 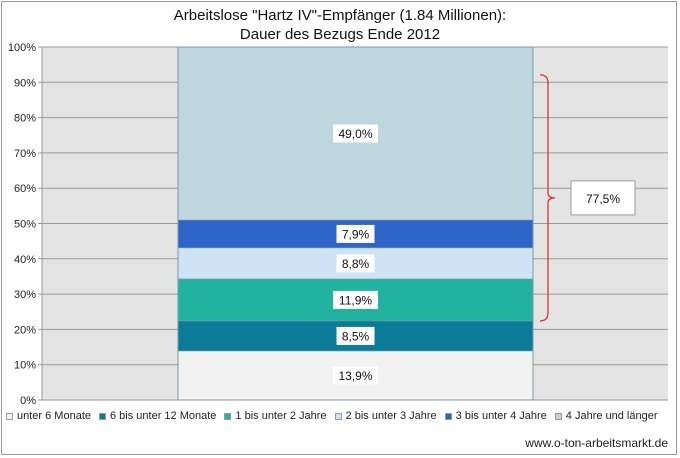 I want to click on annotation-box, so click(x=603, y=198).